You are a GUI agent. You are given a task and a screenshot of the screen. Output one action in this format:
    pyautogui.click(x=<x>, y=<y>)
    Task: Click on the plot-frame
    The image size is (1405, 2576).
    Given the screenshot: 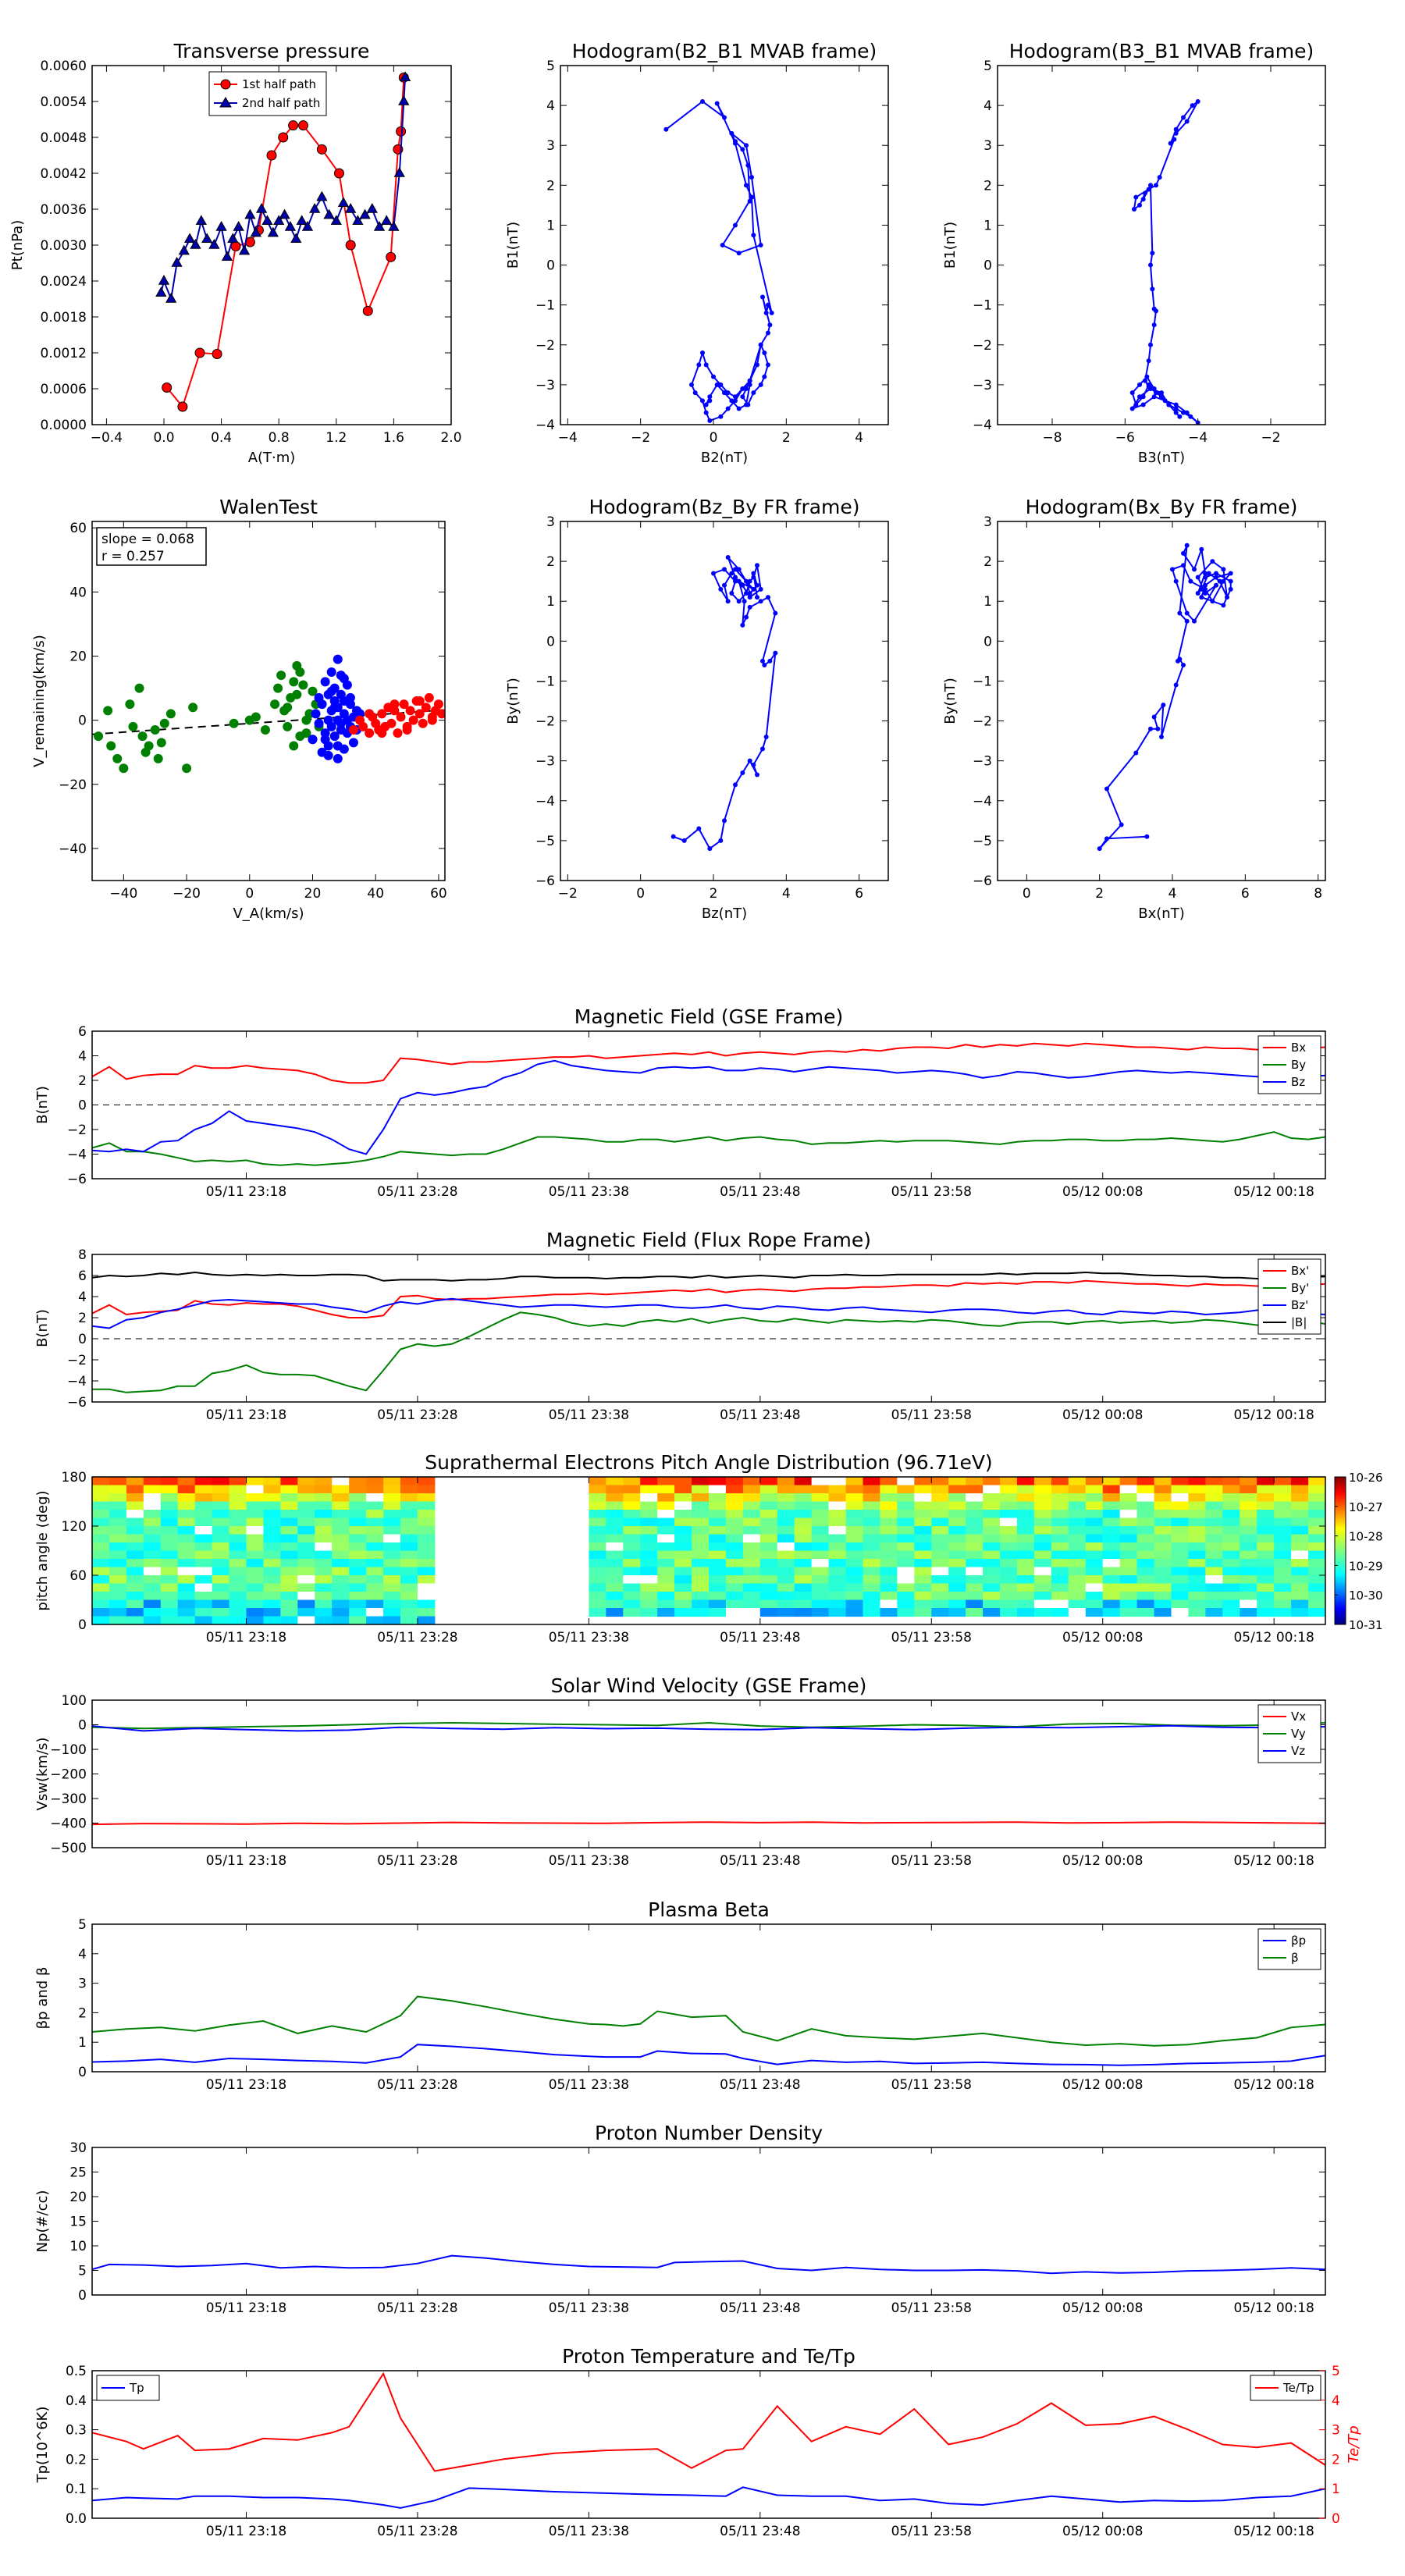 What is the action you would take?
    pyautogui.click(x=724, y=701)
    